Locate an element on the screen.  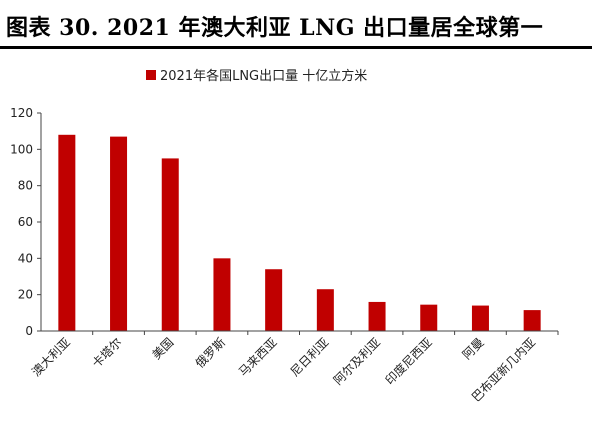
x-tick-label: 印度尼西亚 is located at coordinates (408, 361).